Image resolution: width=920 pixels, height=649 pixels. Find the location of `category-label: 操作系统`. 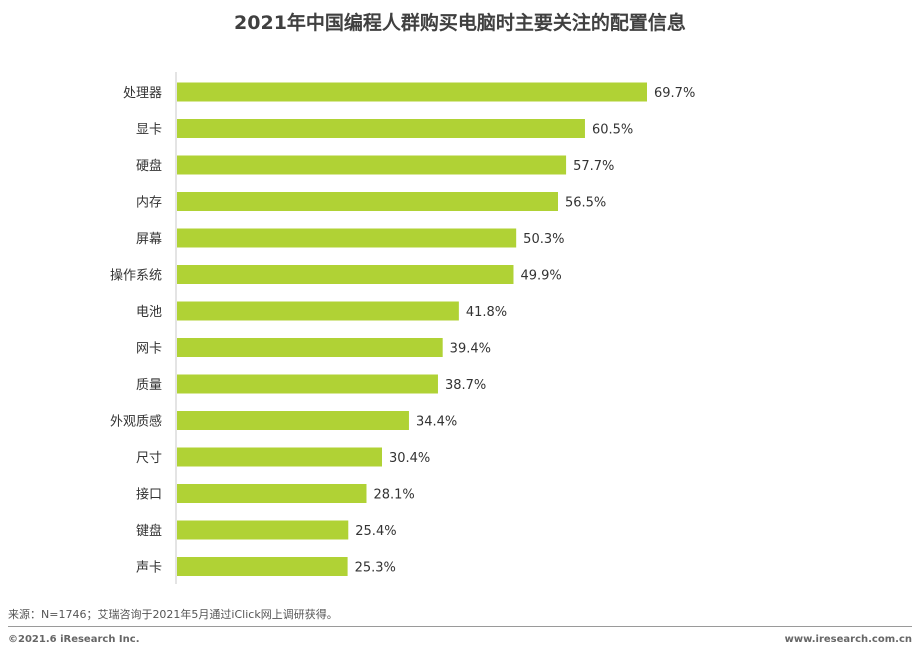

category-label: 操作系统 is located at coordinates (136, 276).